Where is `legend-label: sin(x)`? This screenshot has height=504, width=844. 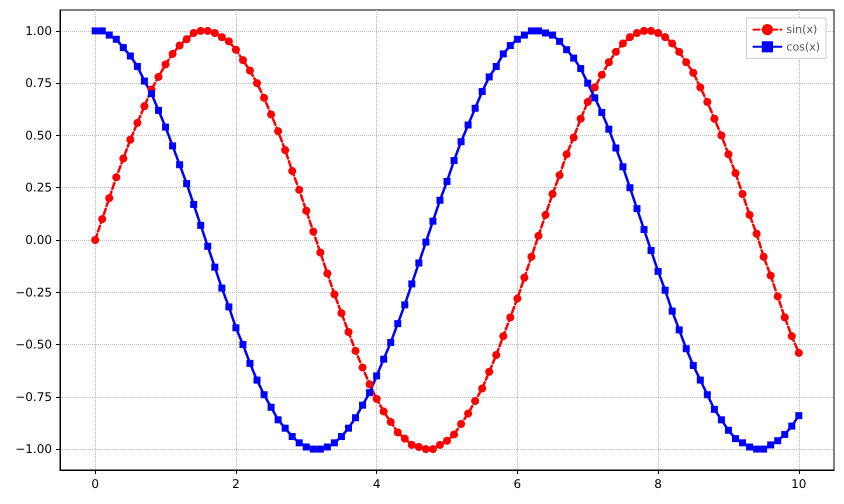 legend-label: sin(x) is located at coordinates (802, 29).